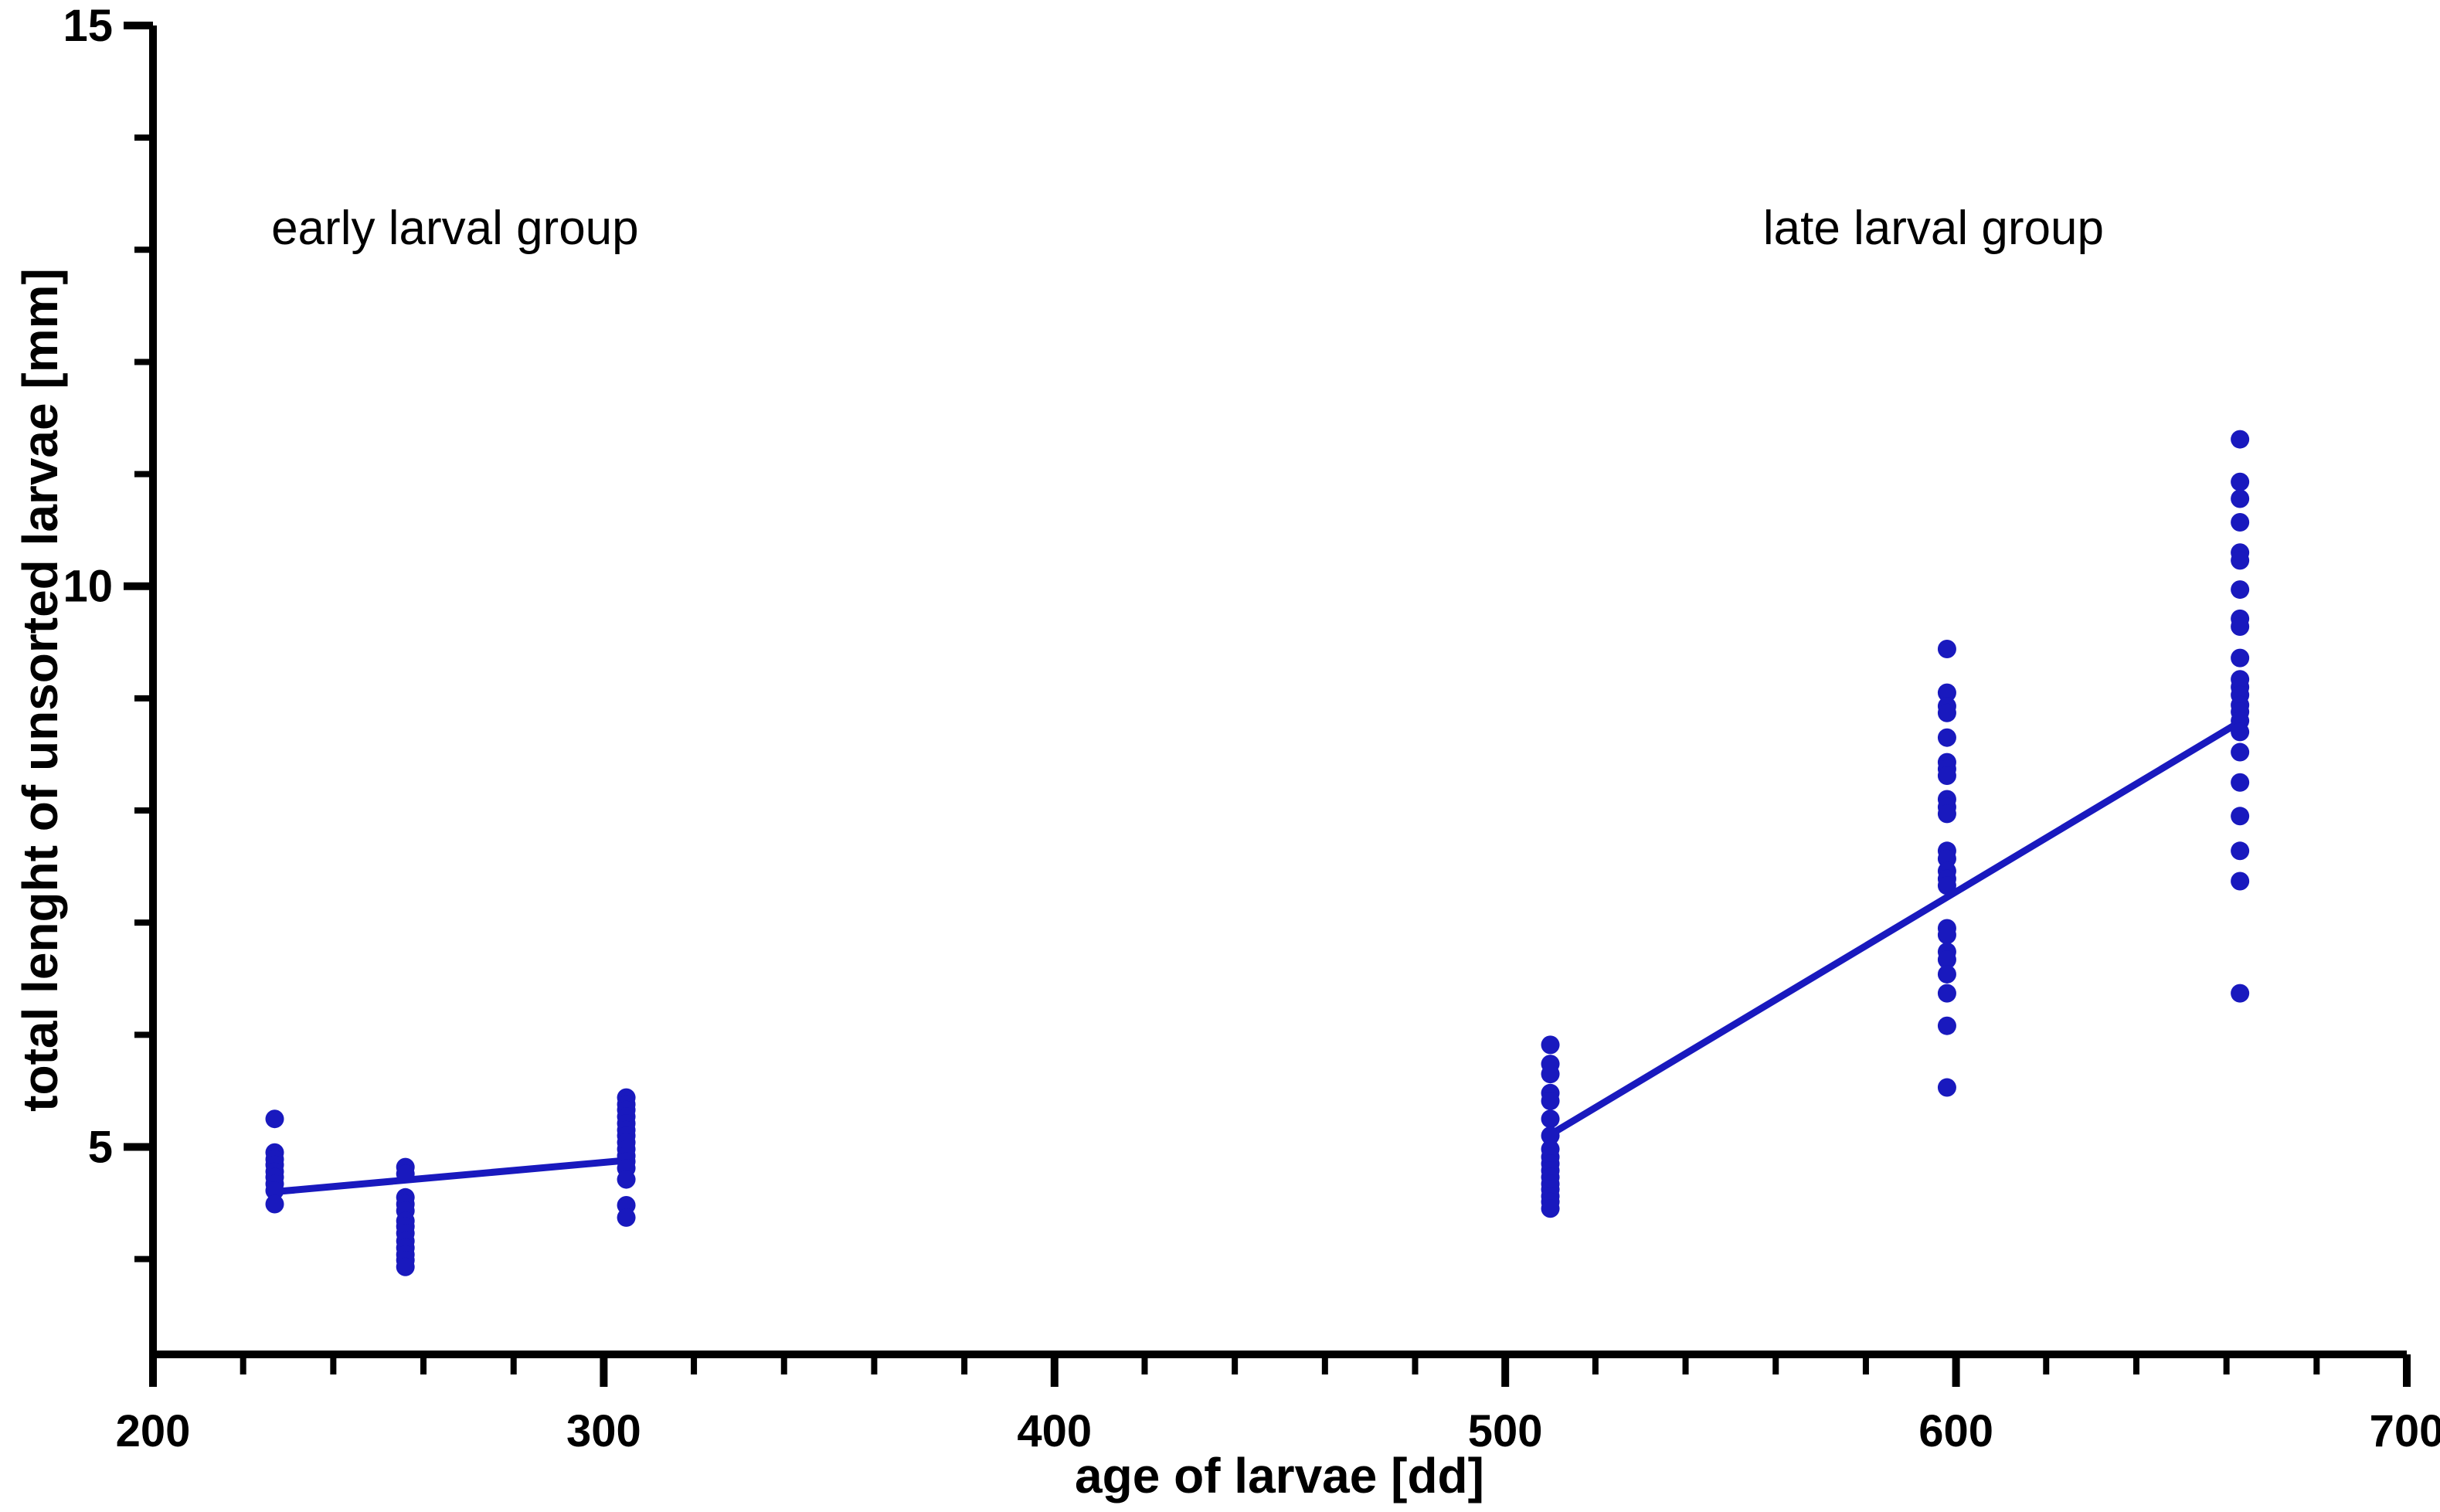 This screenshot has height=1512, width=2440. What do you see at coordinates (455, 228) in the screenshot?
I see `annotation-early-larval-group: early larval group` at bounding box center [455, 228].